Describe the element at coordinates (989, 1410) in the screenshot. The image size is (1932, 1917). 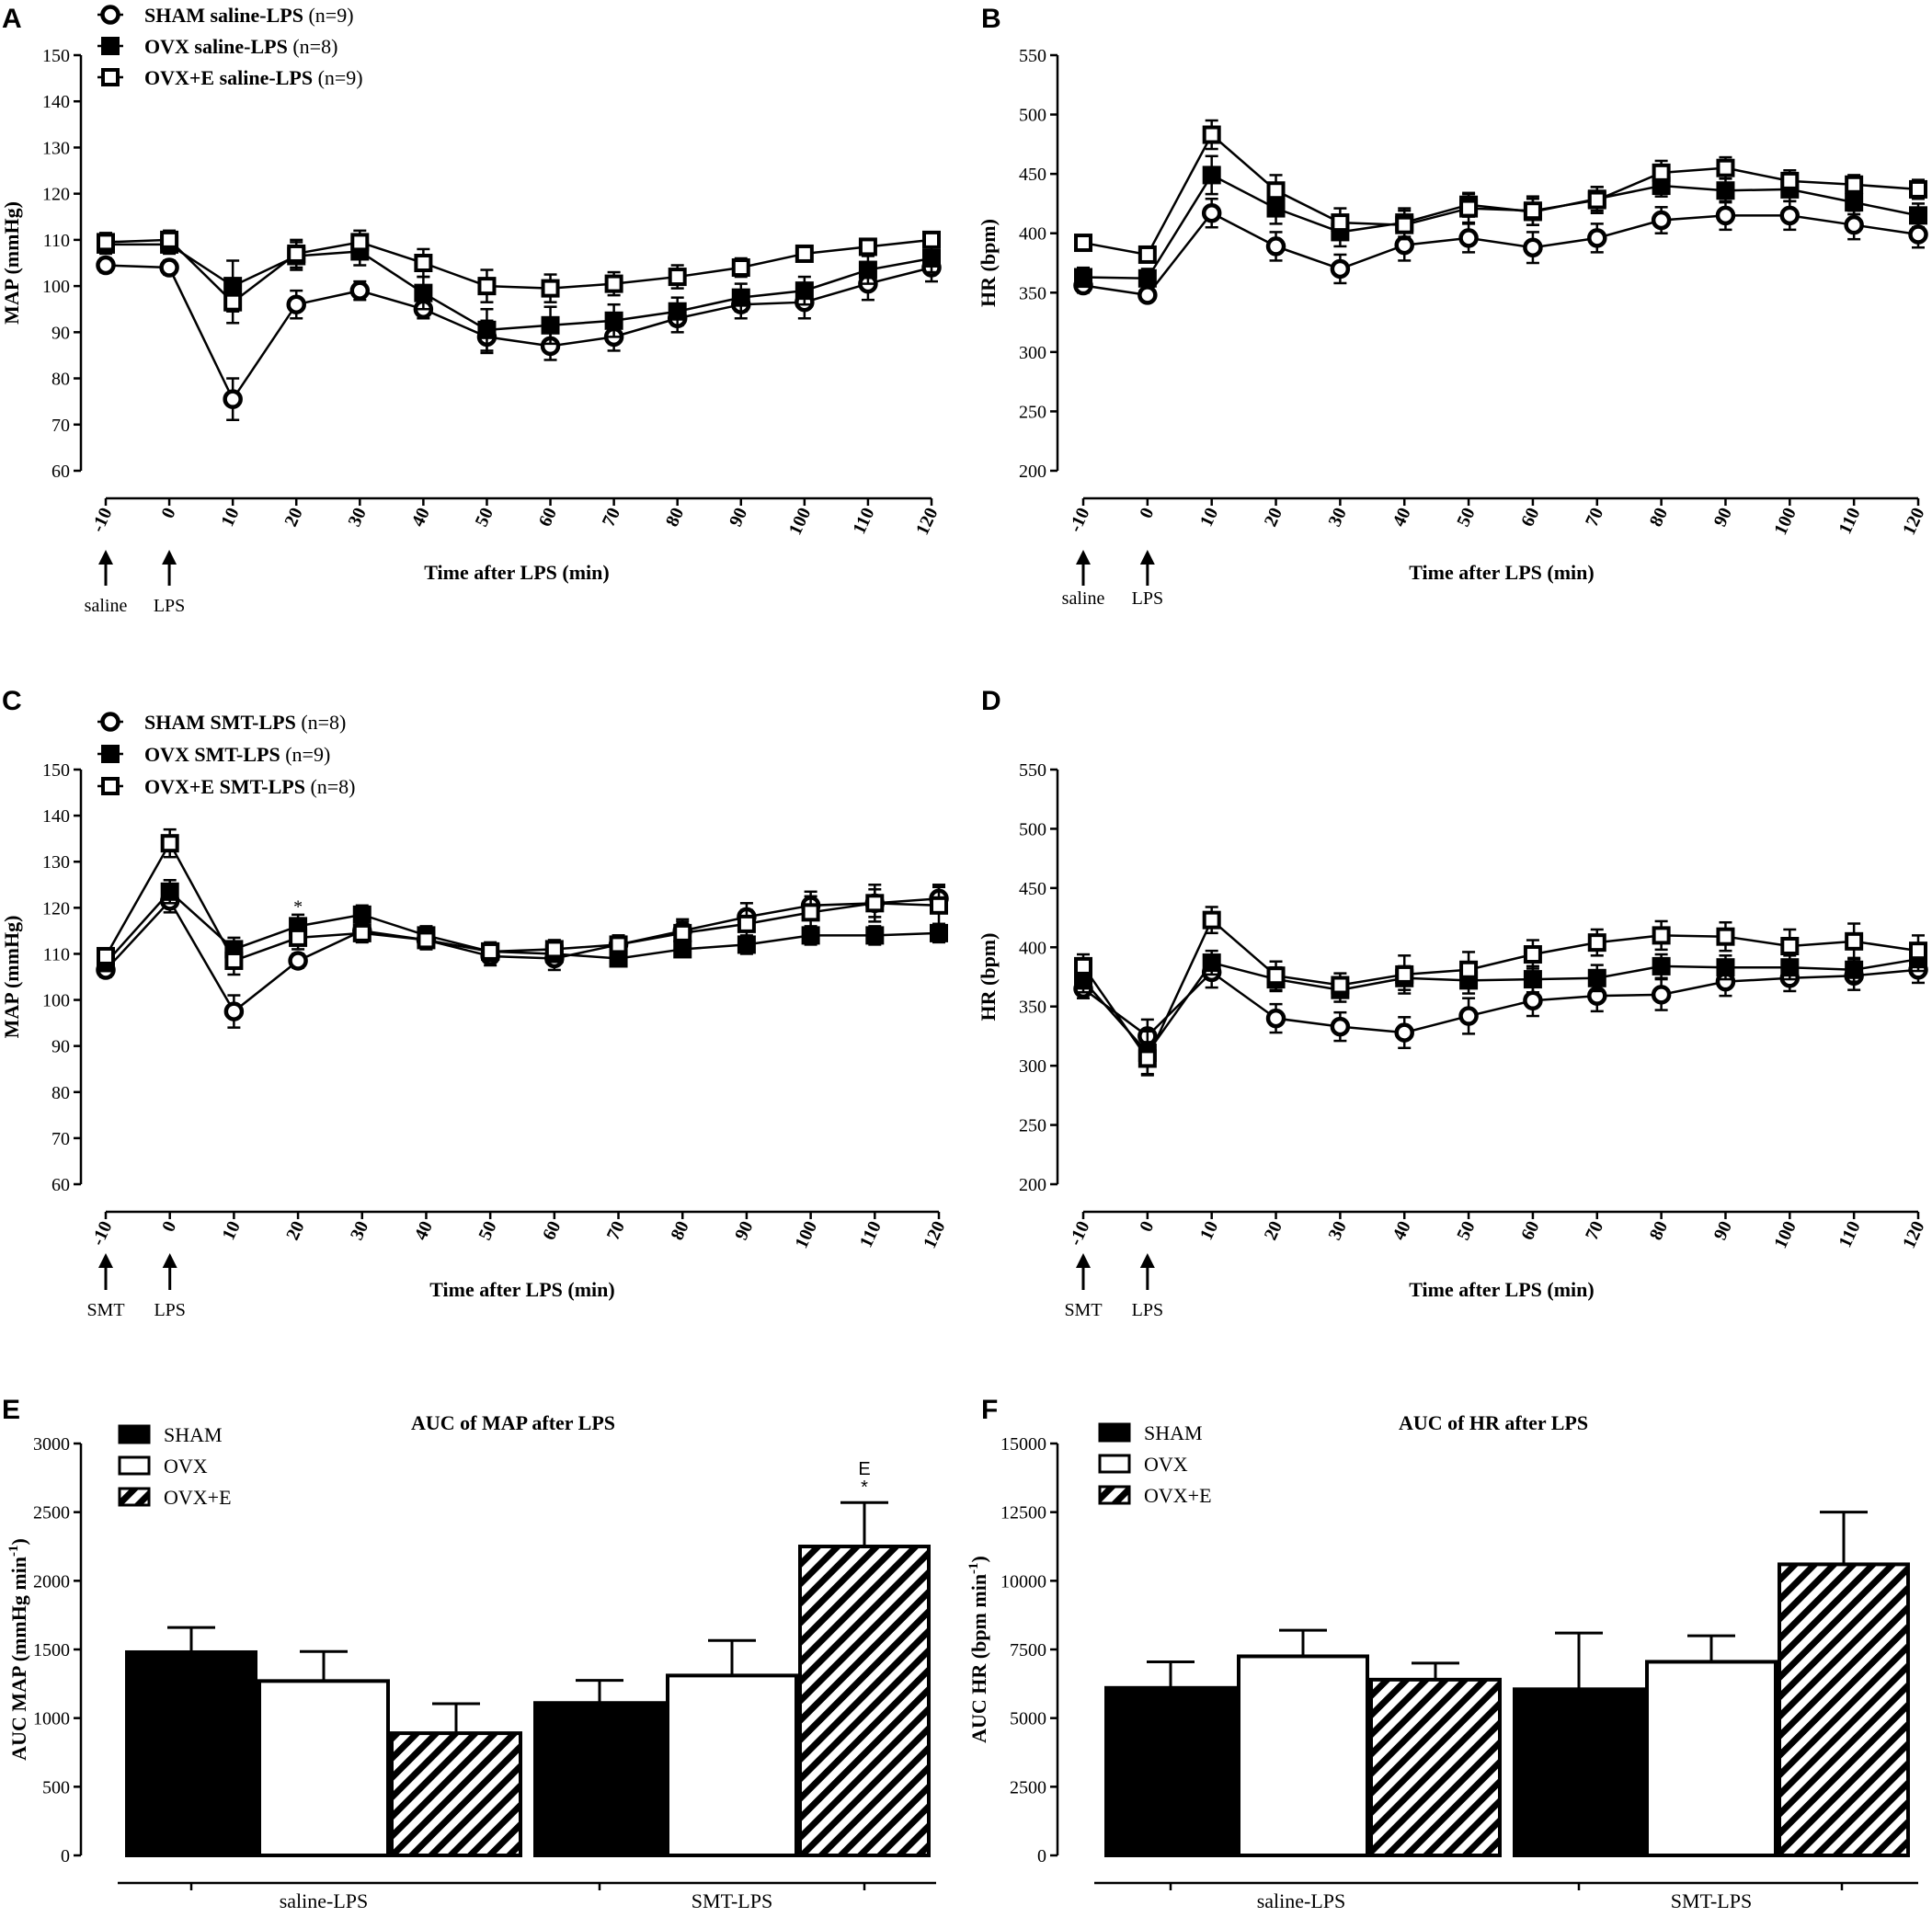
I see `panel-letter-F: F` at that location.